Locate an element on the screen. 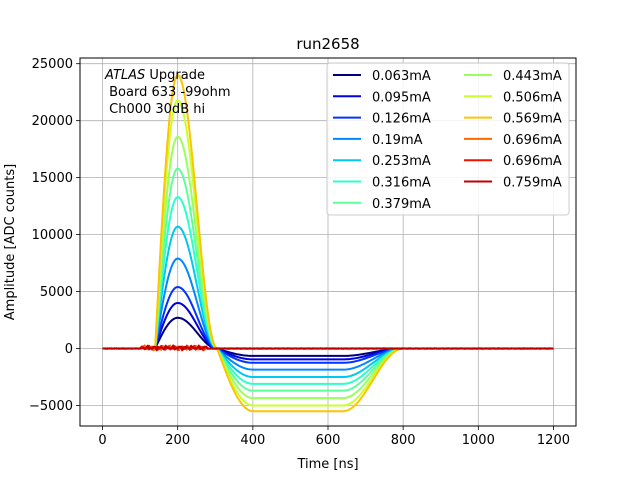  y-tick-label: 20000 is located at coordinates (52, 121).